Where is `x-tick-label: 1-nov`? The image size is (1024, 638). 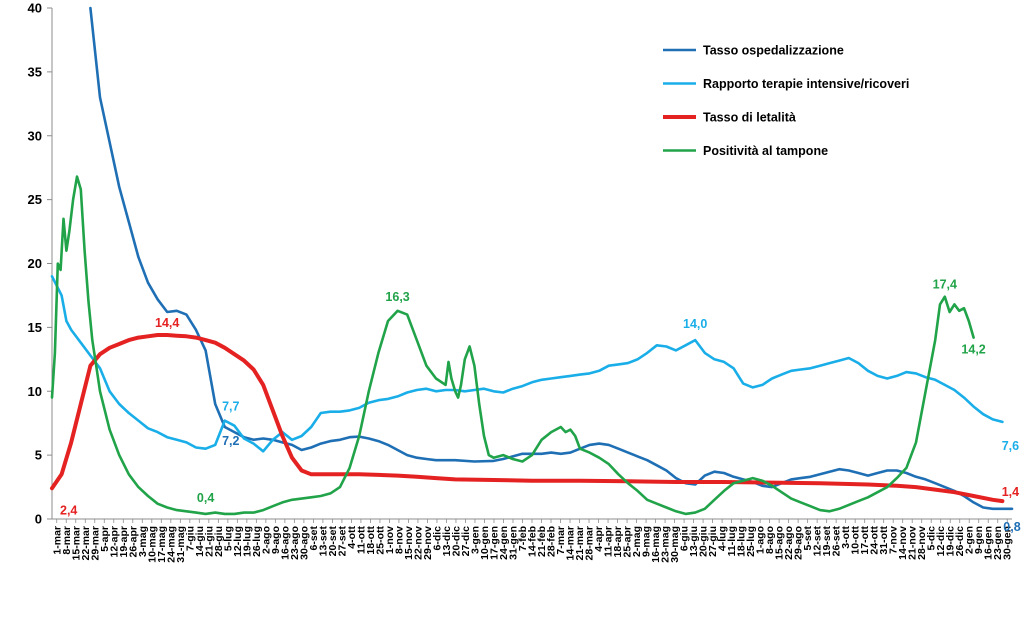 x-tick-label: 1-nov is located at coordinates (390, 540).